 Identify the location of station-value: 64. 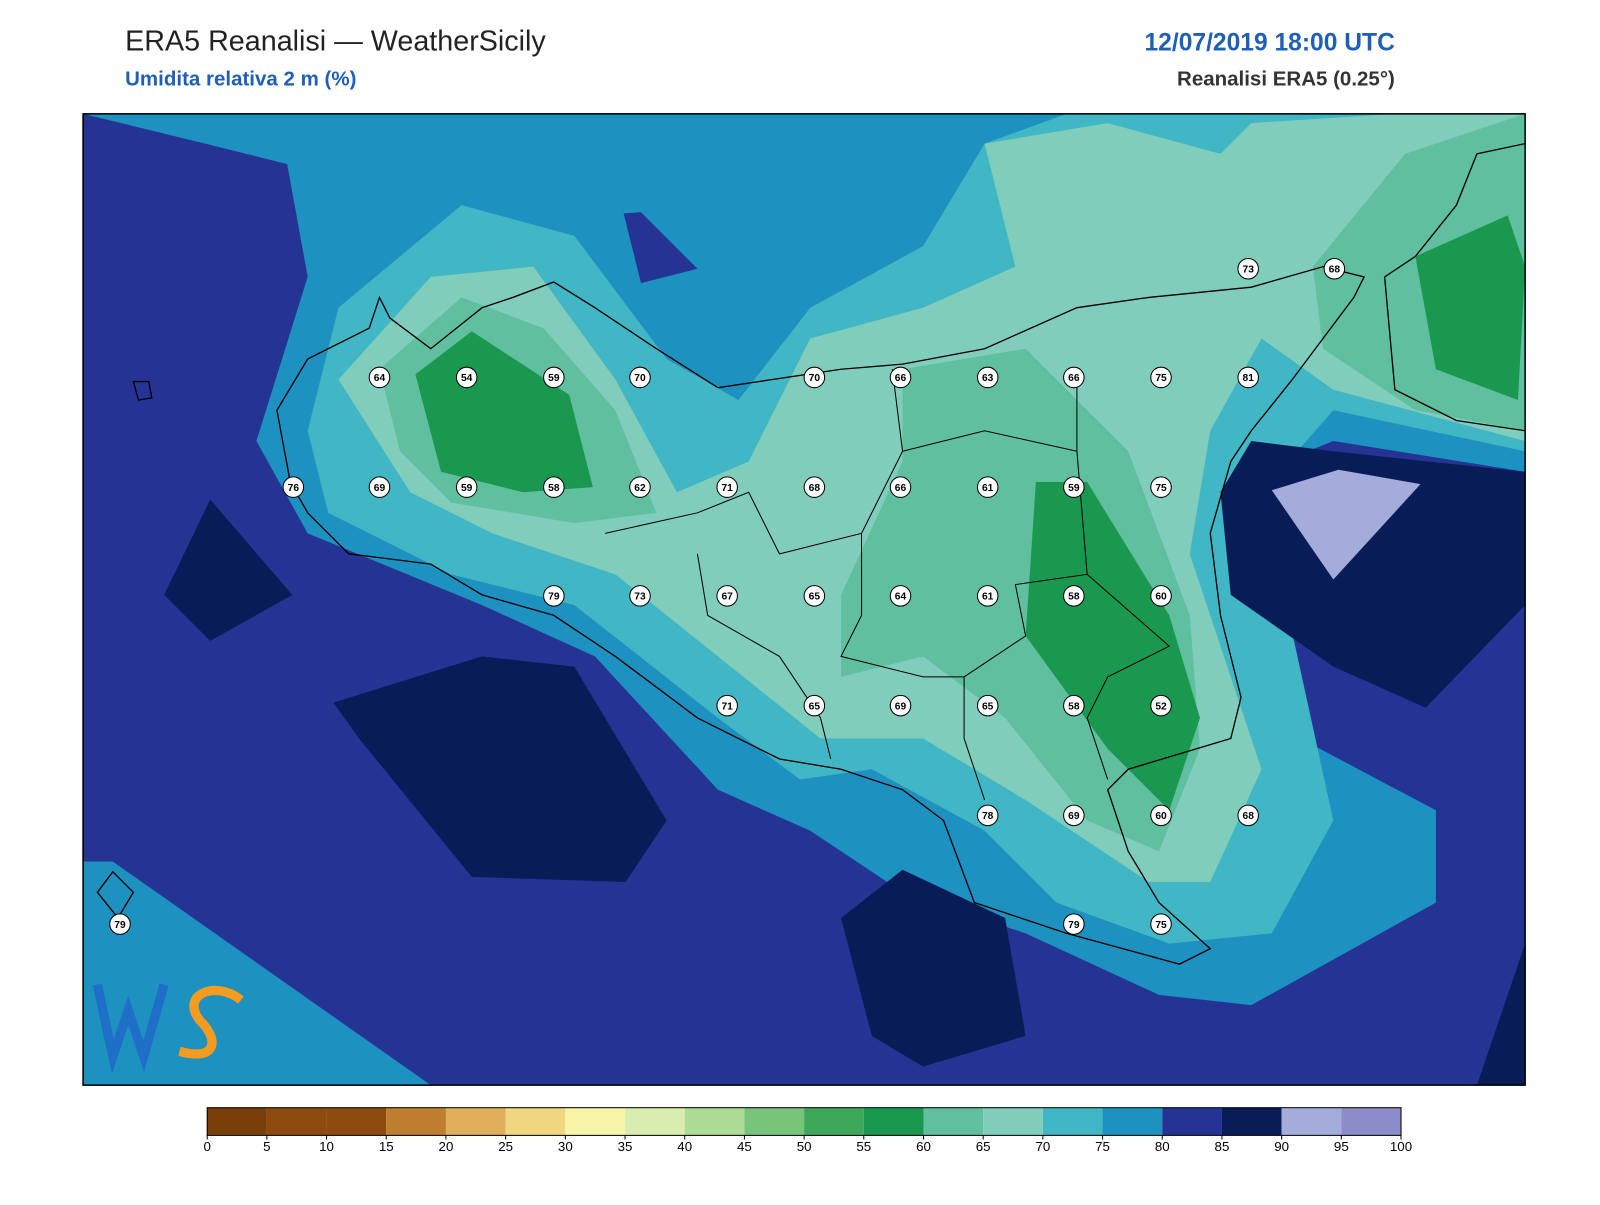
(380, 378).